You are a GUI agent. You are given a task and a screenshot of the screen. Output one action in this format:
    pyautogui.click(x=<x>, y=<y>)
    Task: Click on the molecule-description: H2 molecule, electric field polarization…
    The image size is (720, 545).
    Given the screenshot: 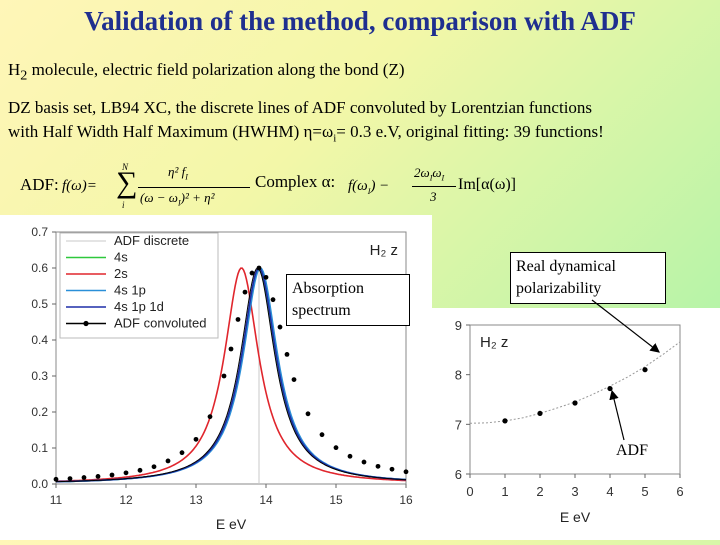 What is the action you would take?
    pyautogui.click(x=206, y=72)
    